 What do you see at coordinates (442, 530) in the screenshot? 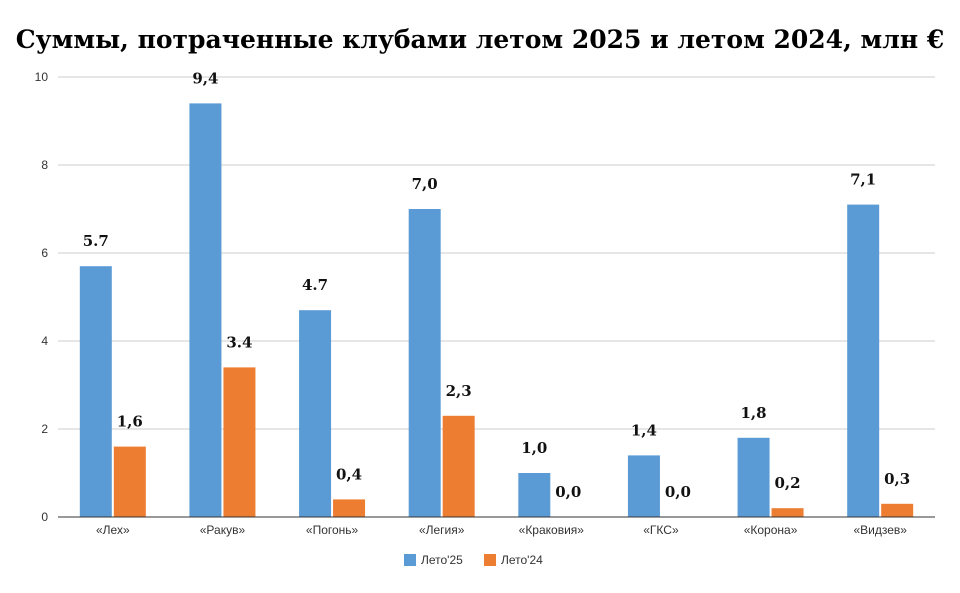
I see `x-tick-label: «Легия»` at bounding box center [442, 530].